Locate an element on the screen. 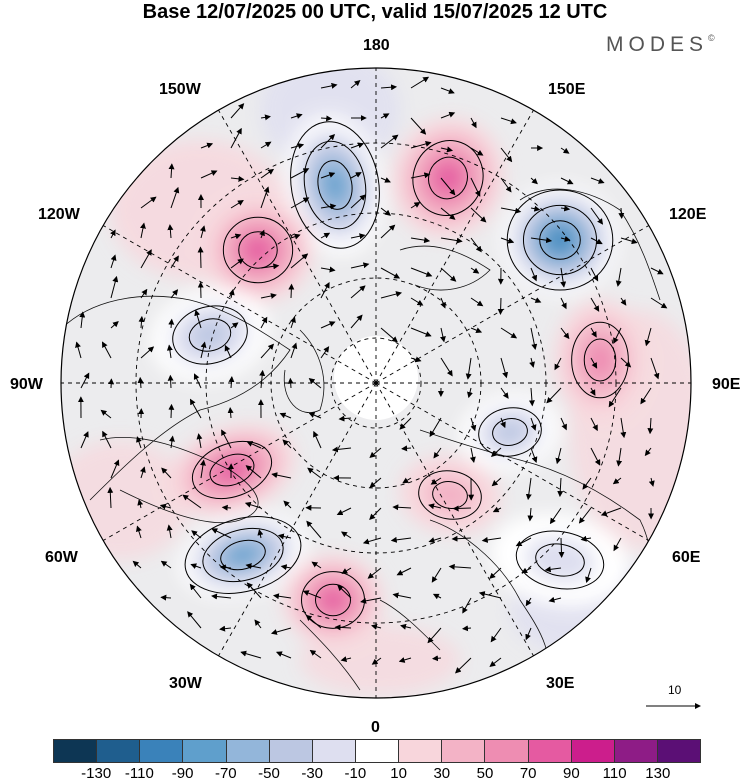 The height and width of the screenshot is (783, 750). coastline is located at coordinates (304, 371).